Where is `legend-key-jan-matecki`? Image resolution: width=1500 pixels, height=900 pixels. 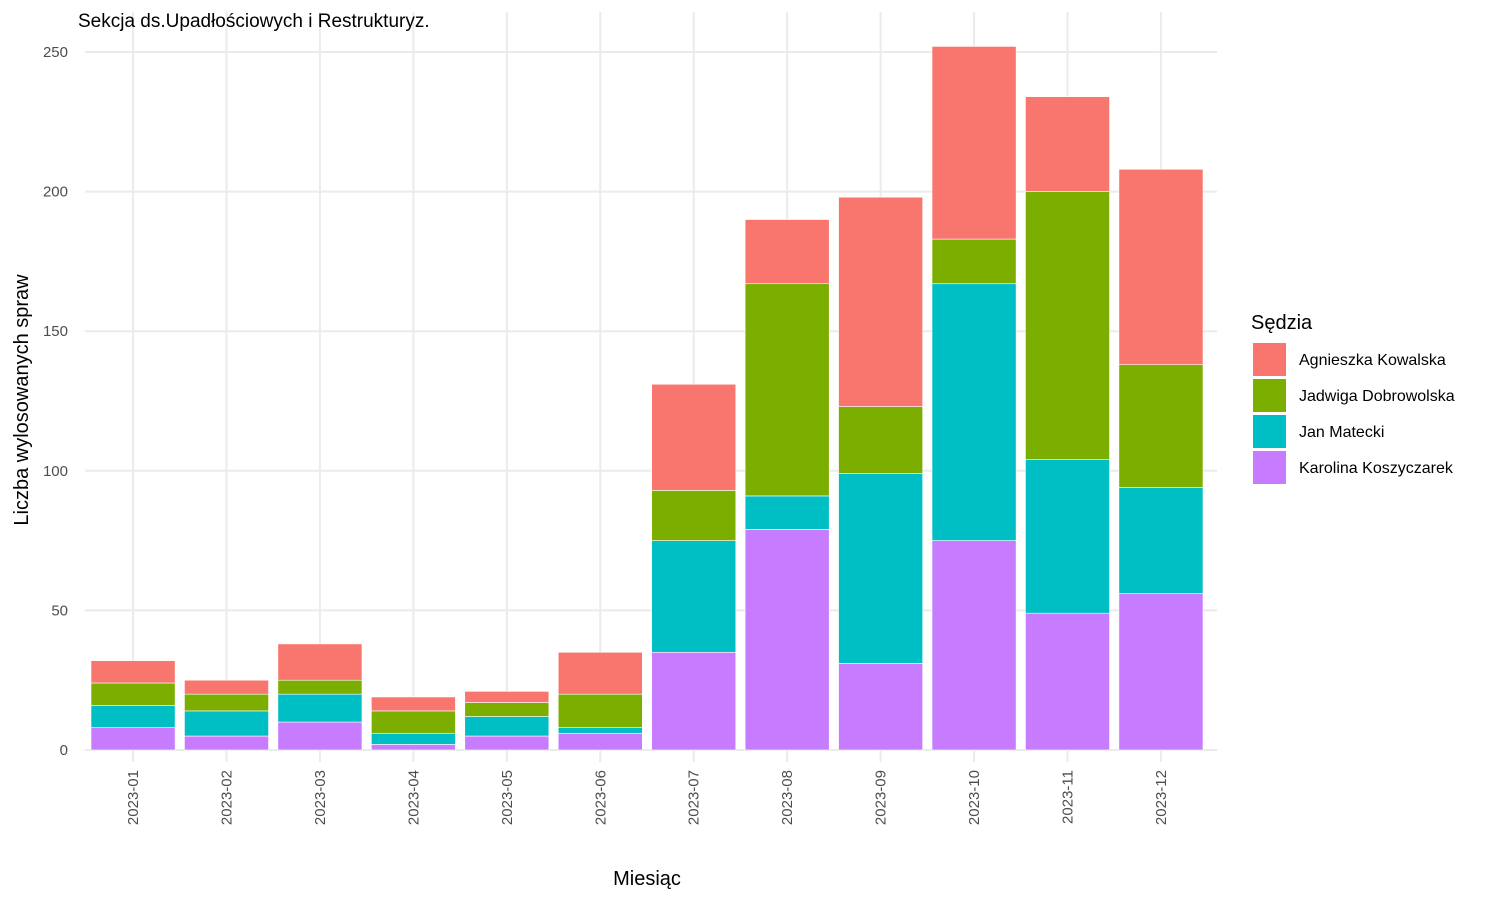 legend-key-jan-matecki is located at coordinates (1269, 431).